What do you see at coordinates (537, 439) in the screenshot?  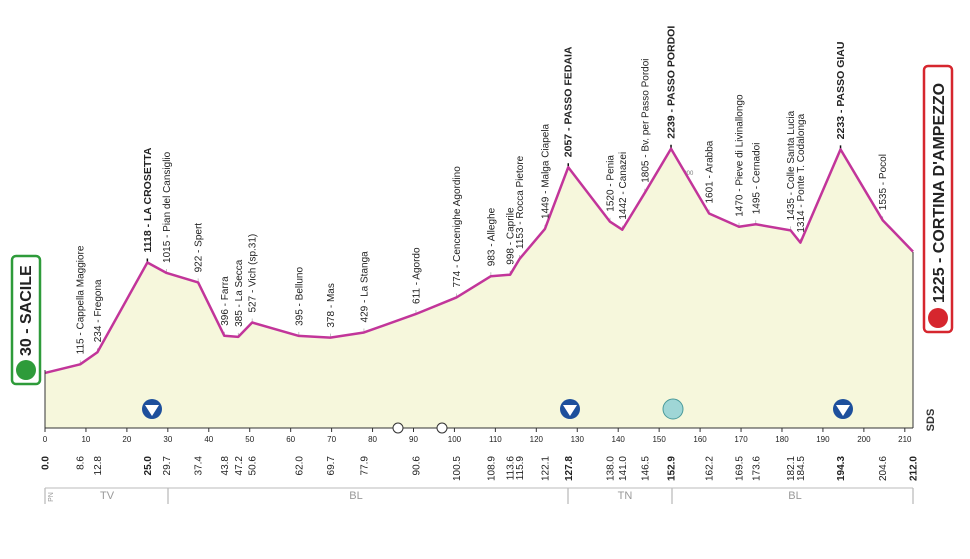 I see `x-tick-label: 120` at bounding box center [537, 439].